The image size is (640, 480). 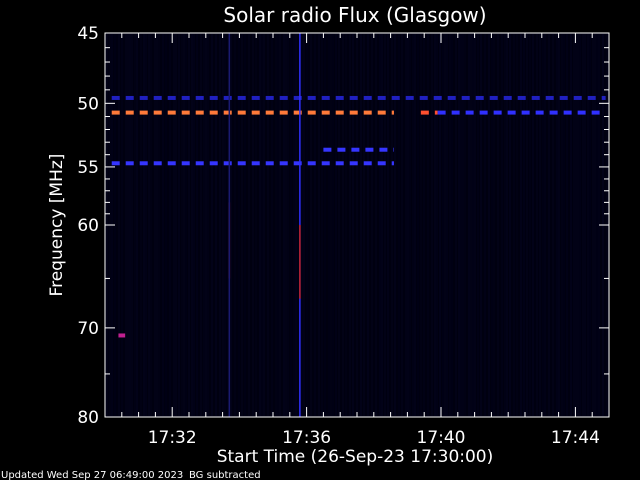 What do you see at coordinates (88, 418) in the screenshot?
I see `y-tick-label: 80` at bounding box center [88, 418].